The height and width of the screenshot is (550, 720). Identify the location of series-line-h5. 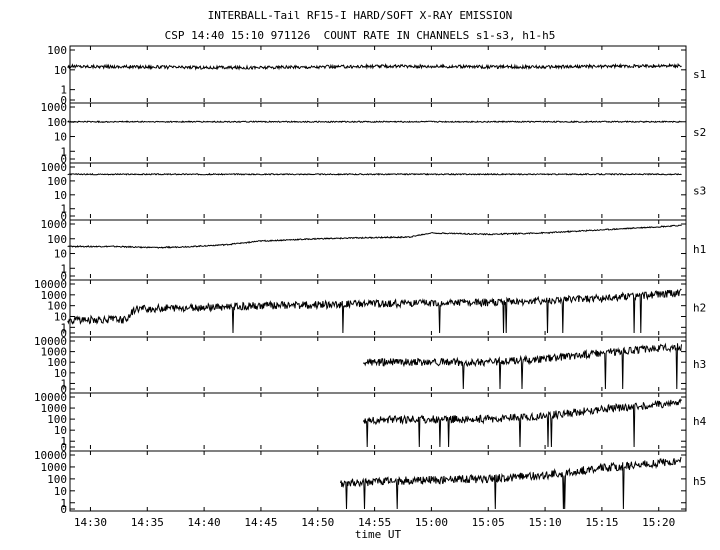
(511, 483).